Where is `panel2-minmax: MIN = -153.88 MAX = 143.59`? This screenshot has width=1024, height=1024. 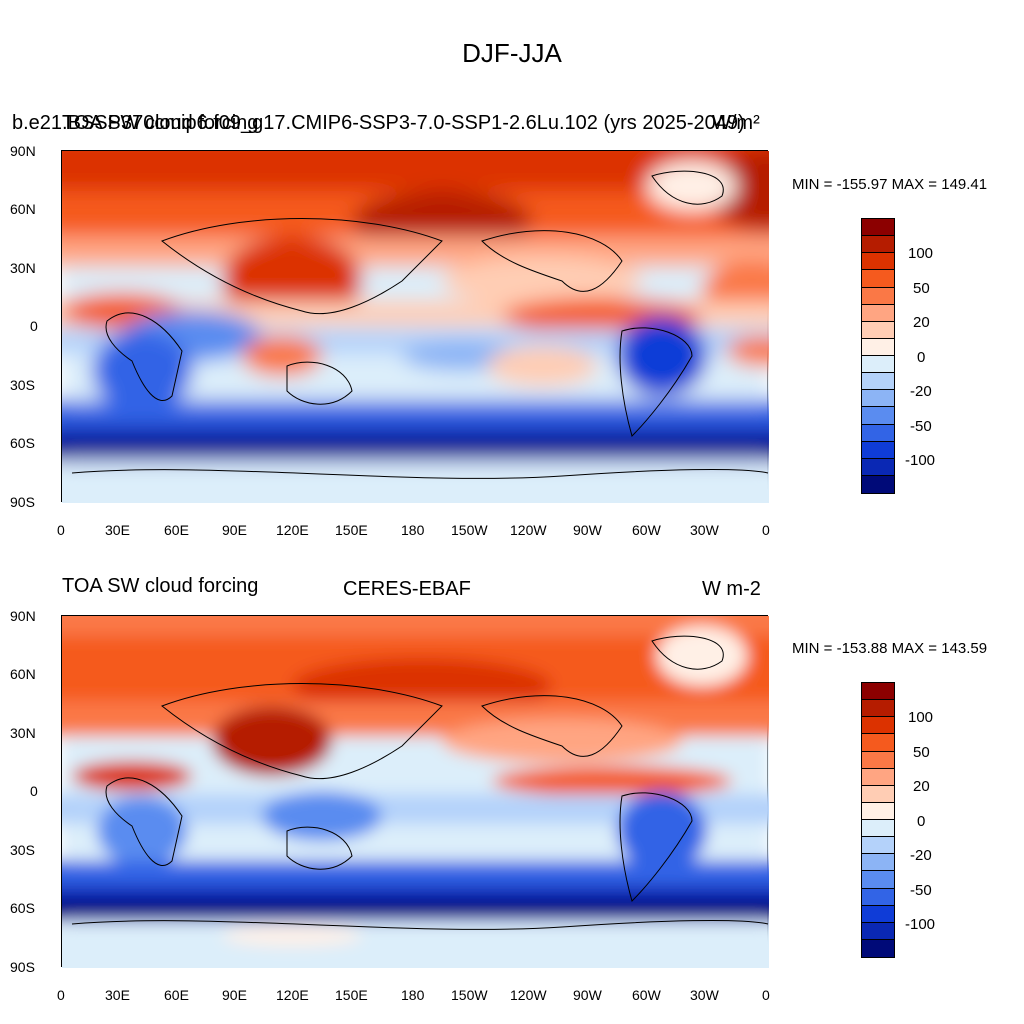 panel2-minmax: MIN = -153.88 MAX = 143.59 is located at coordinates (890, 648).